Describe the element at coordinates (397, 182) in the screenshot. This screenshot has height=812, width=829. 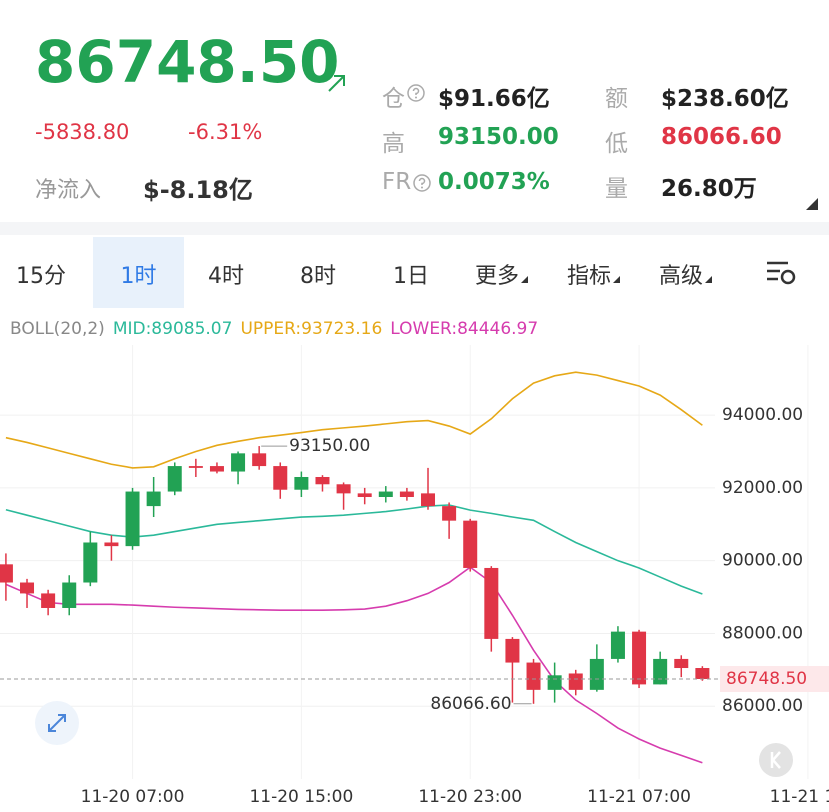
I see `stat-label: FR` at that location.